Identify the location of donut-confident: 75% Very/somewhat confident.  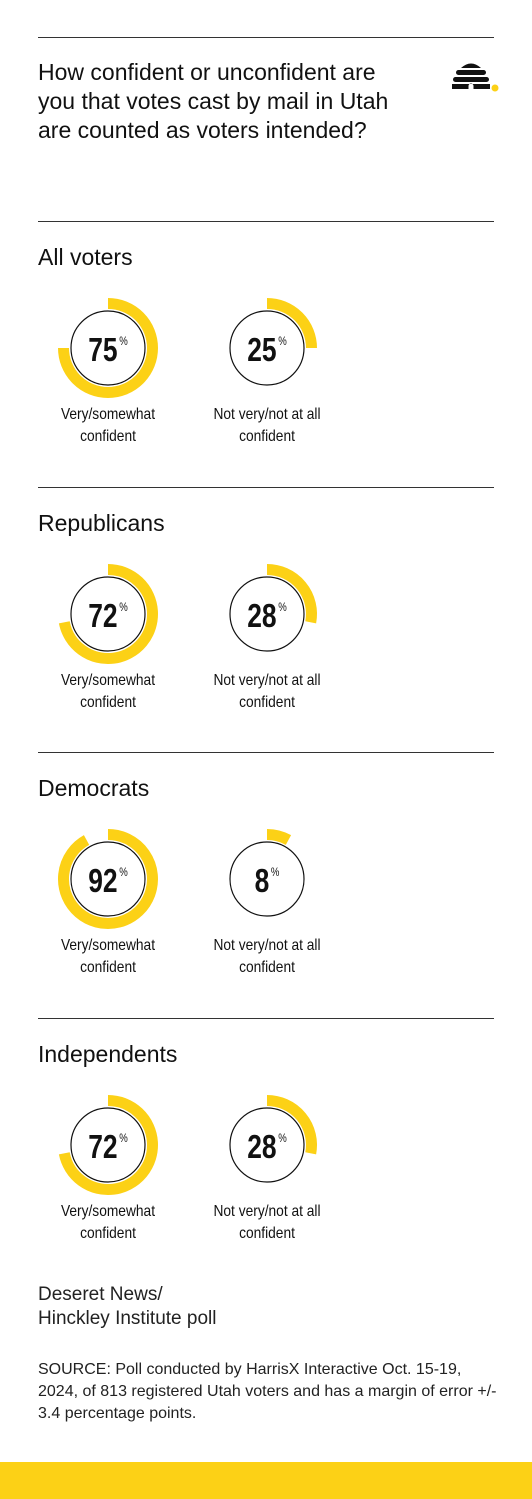
(108, 383).